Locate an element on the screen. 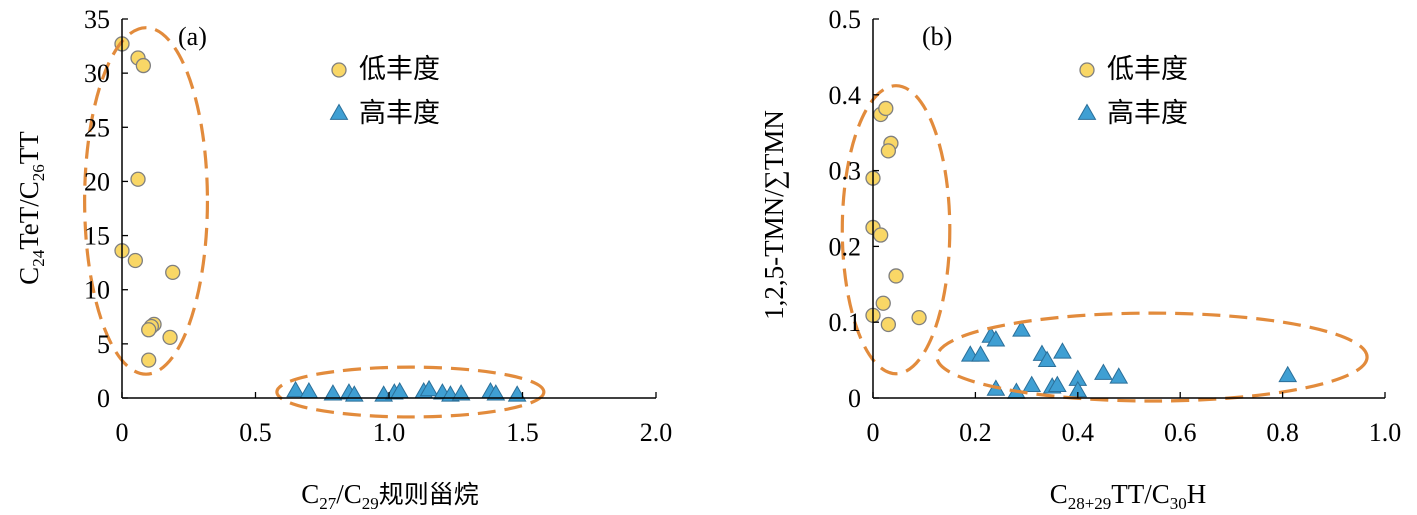  y-tick-label: 0.1 is located at coordinates (845, 322).